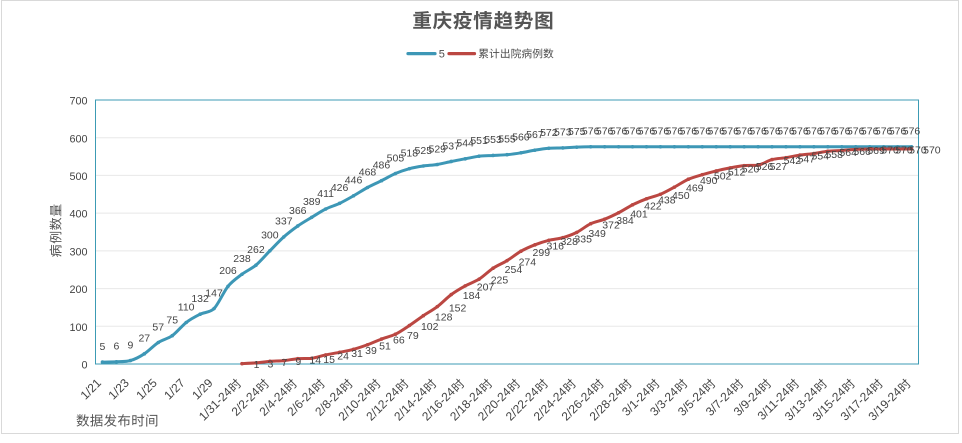 The height and width of the screenshot is (443, 962). I want to click on svg-text: 567, so click(535, 135).